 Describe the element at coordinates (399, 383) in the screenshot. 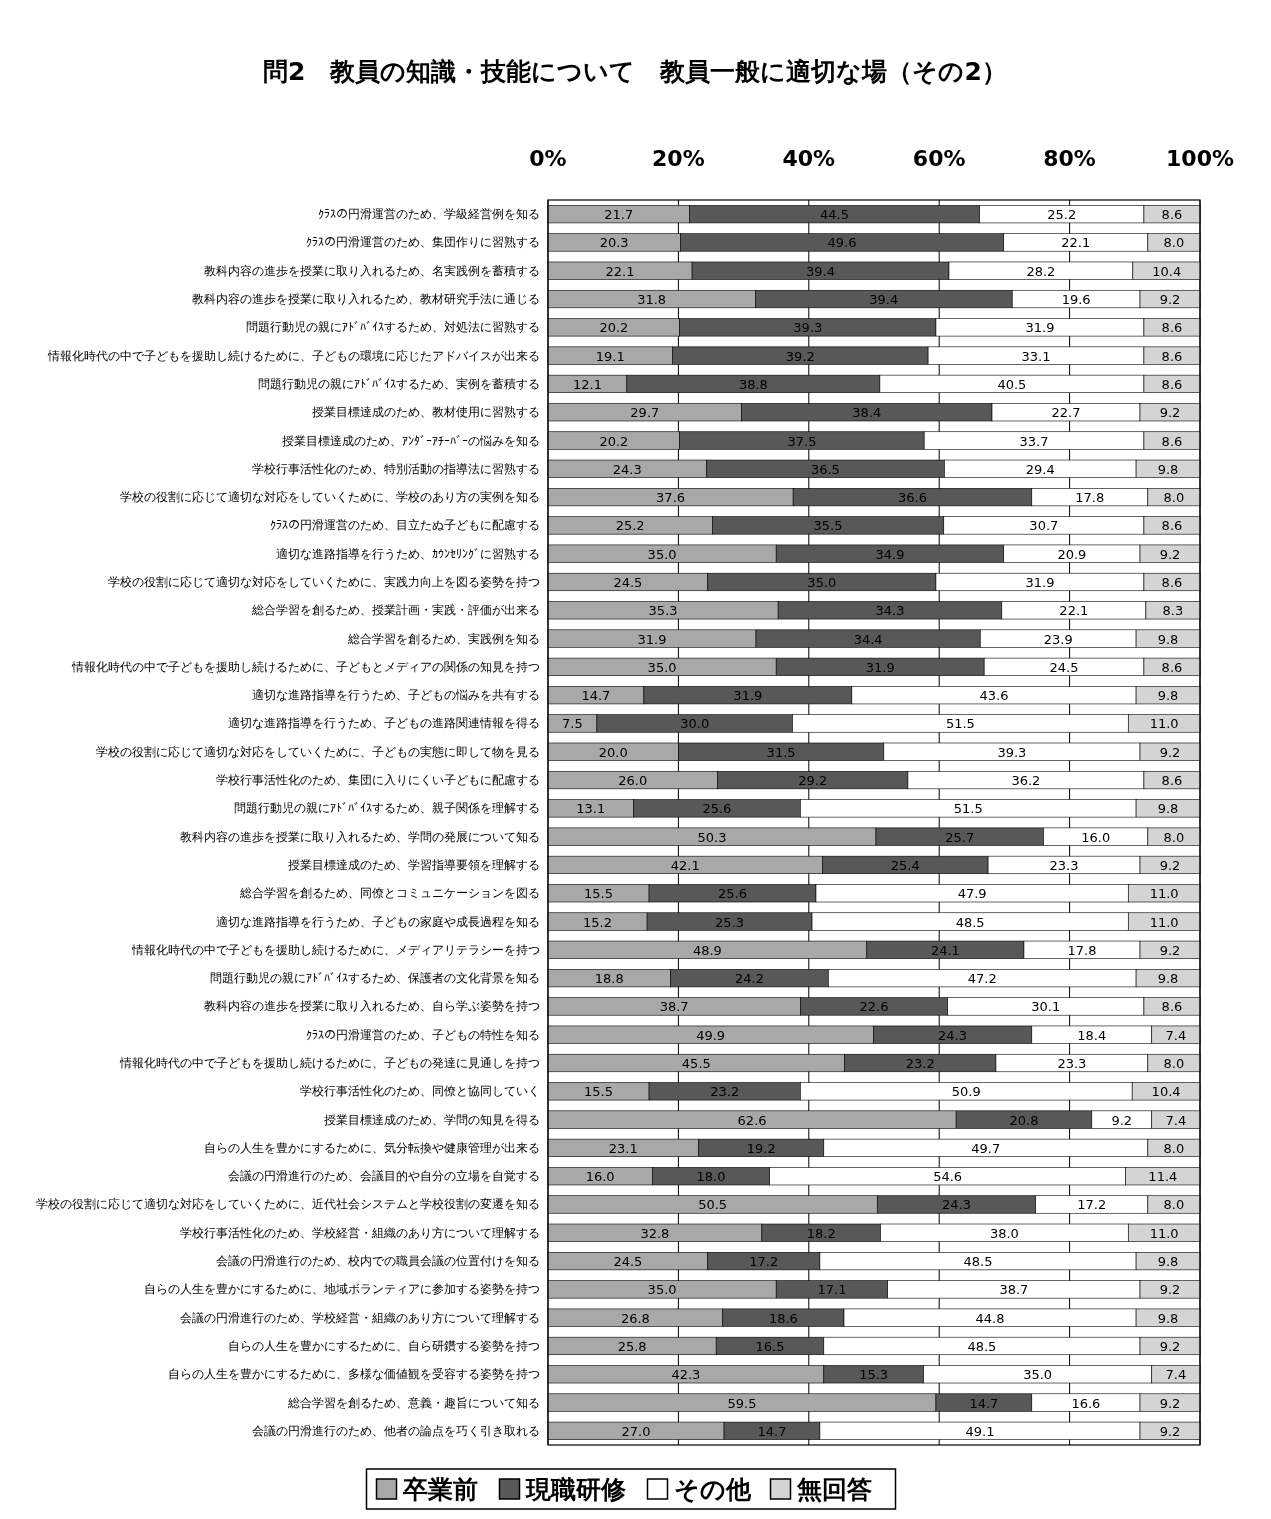

I see `y-tick-label: 問題行動児の親にｱﾄﾞﾊﾞｲｽするため、実例を蓄積する` at that location.